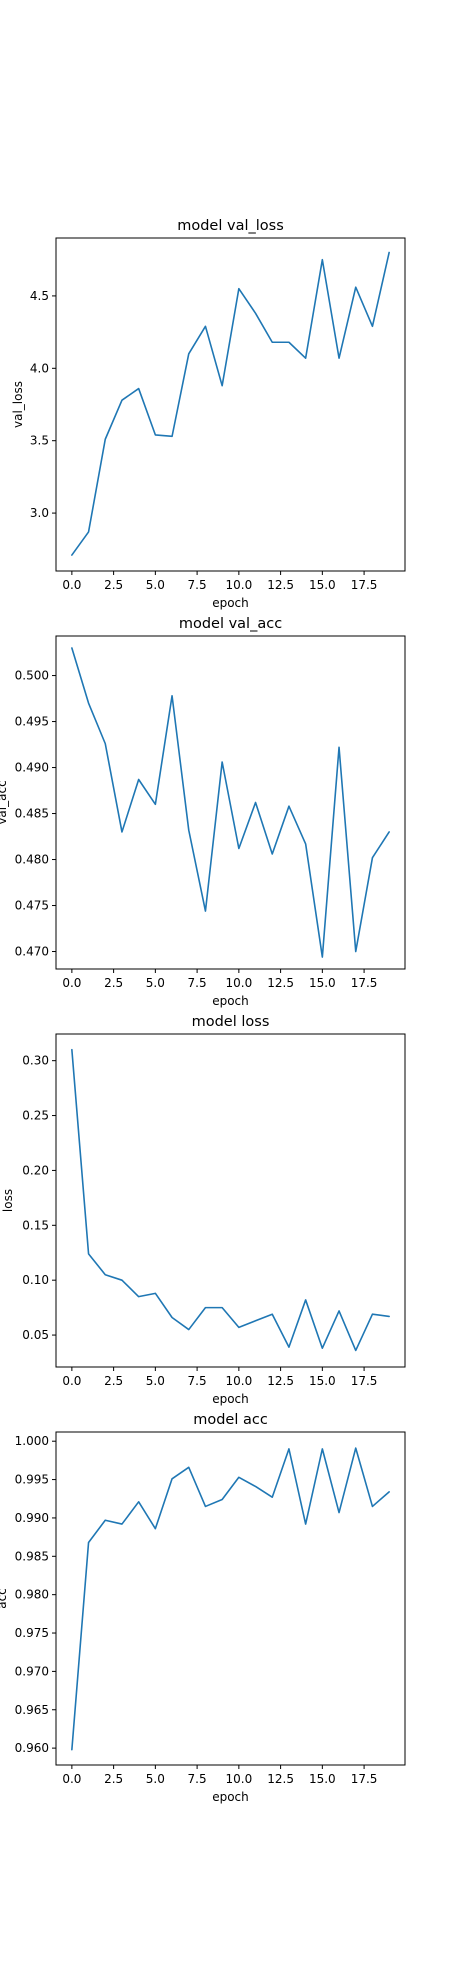  I want to click on y-tick-label: 0.475, so click(32, 906).